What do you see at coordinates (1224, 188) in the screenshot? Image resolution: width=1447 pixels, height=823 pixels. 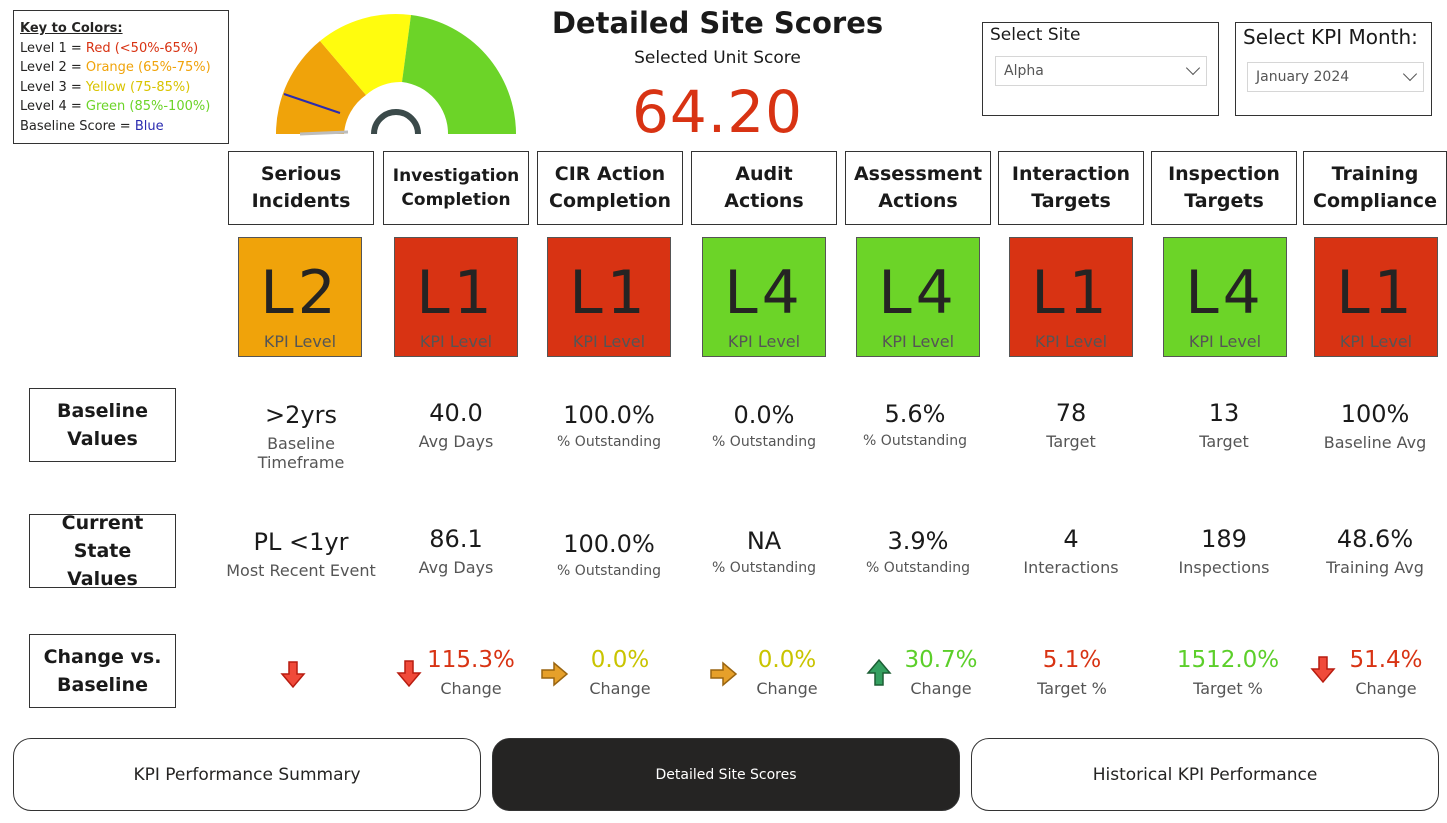 I see `kpi-header-inspection-targets: Inspection Targets` at bounding box center [1224, 188].